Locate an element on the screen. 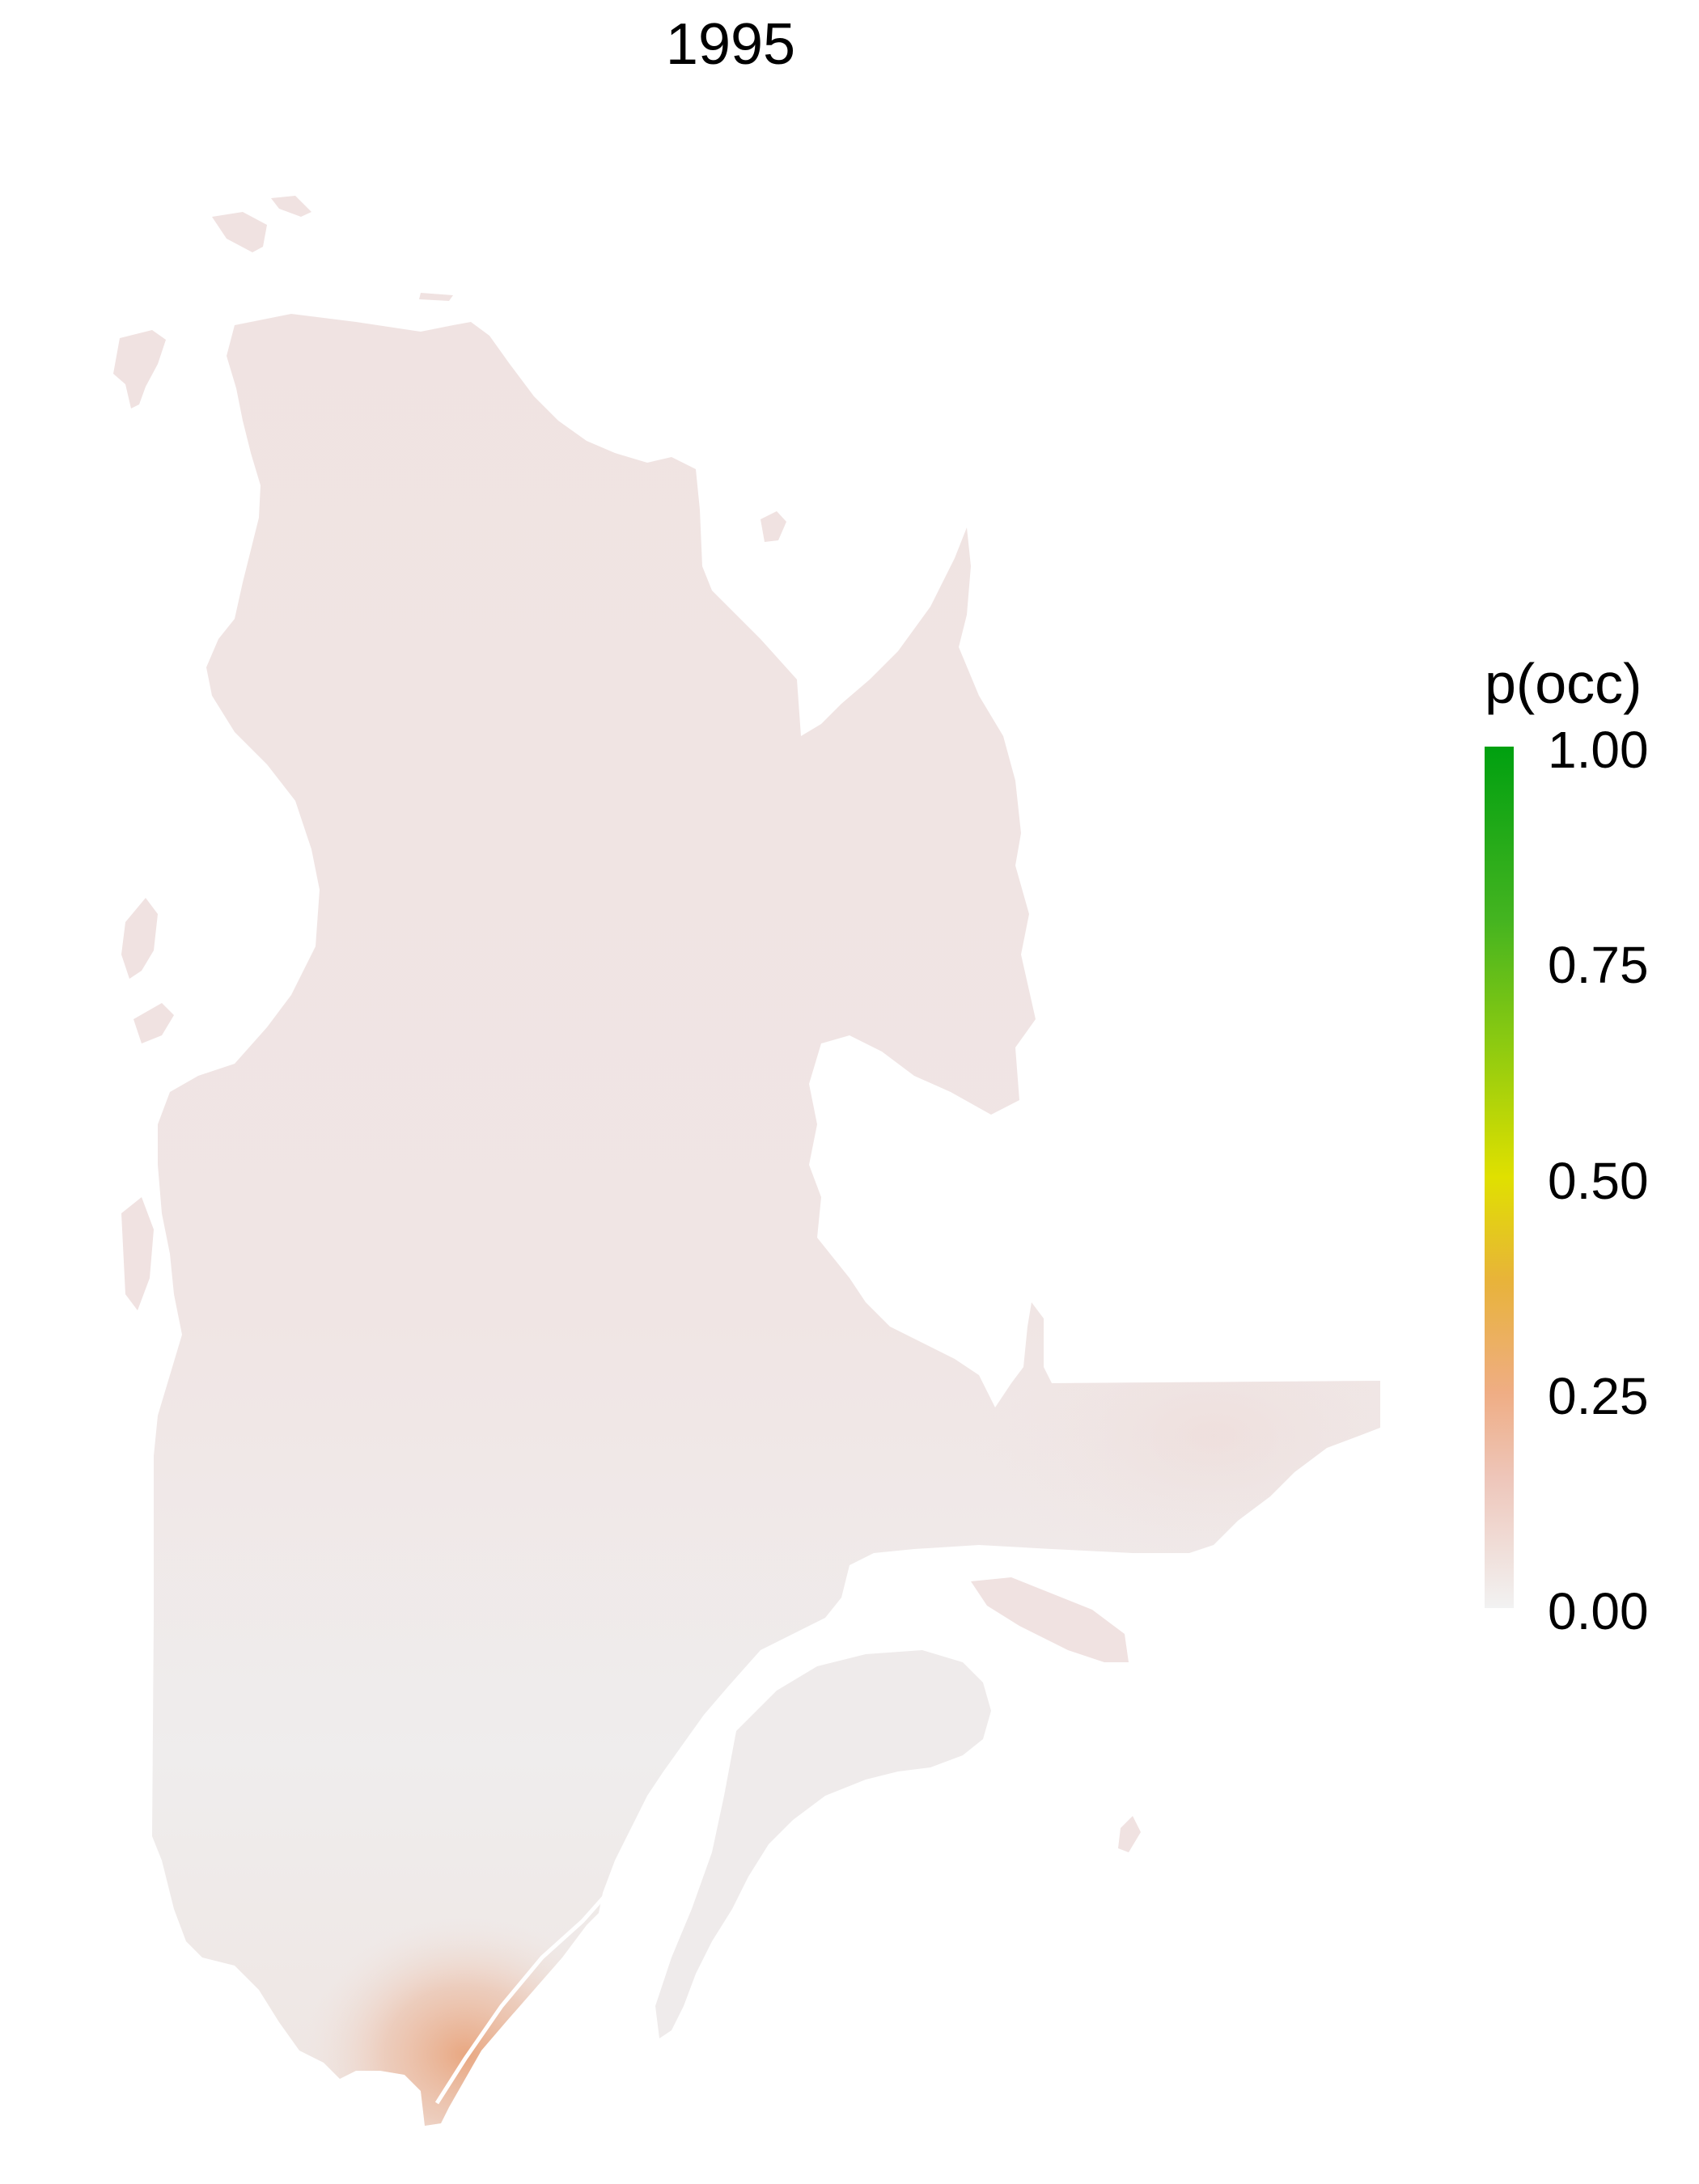  occupancy-hotspot is located at coordinates (465, 2022).